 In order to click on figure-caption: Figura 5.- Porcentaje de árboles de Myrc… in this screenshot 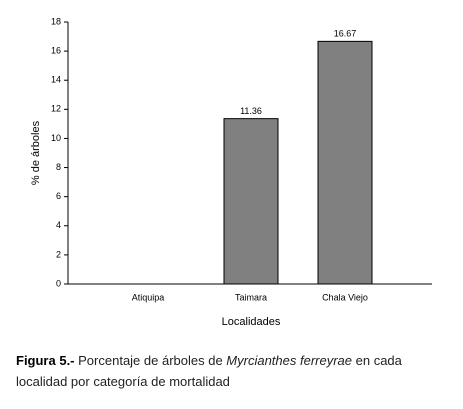, I will do `click(233, 371)`.